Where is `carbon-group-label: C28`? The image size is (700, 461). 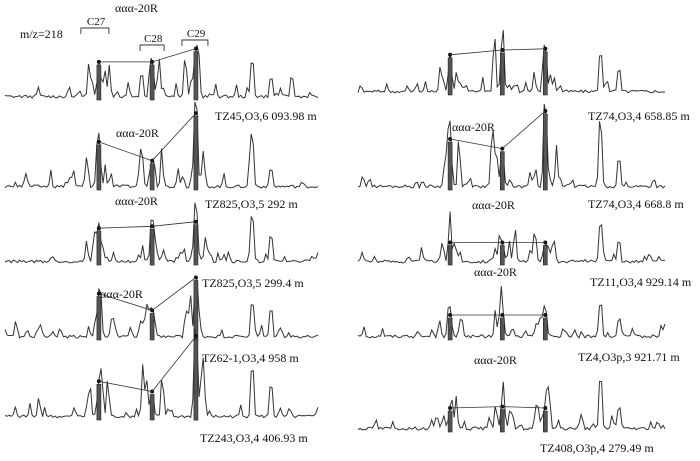
carbon-group-label: C28 is located at coordinates (153, 39).